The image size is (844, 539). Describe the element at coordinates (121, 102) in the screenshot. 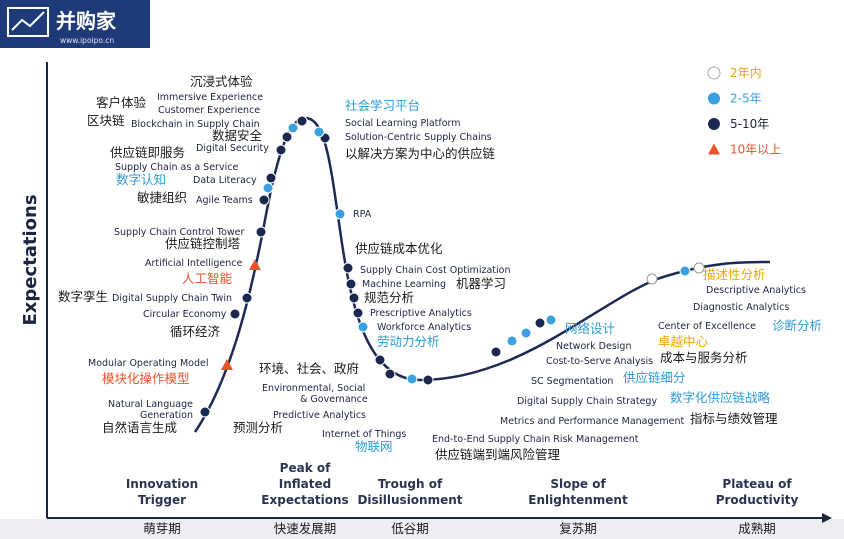

I see `label: 客户体验` at that location.